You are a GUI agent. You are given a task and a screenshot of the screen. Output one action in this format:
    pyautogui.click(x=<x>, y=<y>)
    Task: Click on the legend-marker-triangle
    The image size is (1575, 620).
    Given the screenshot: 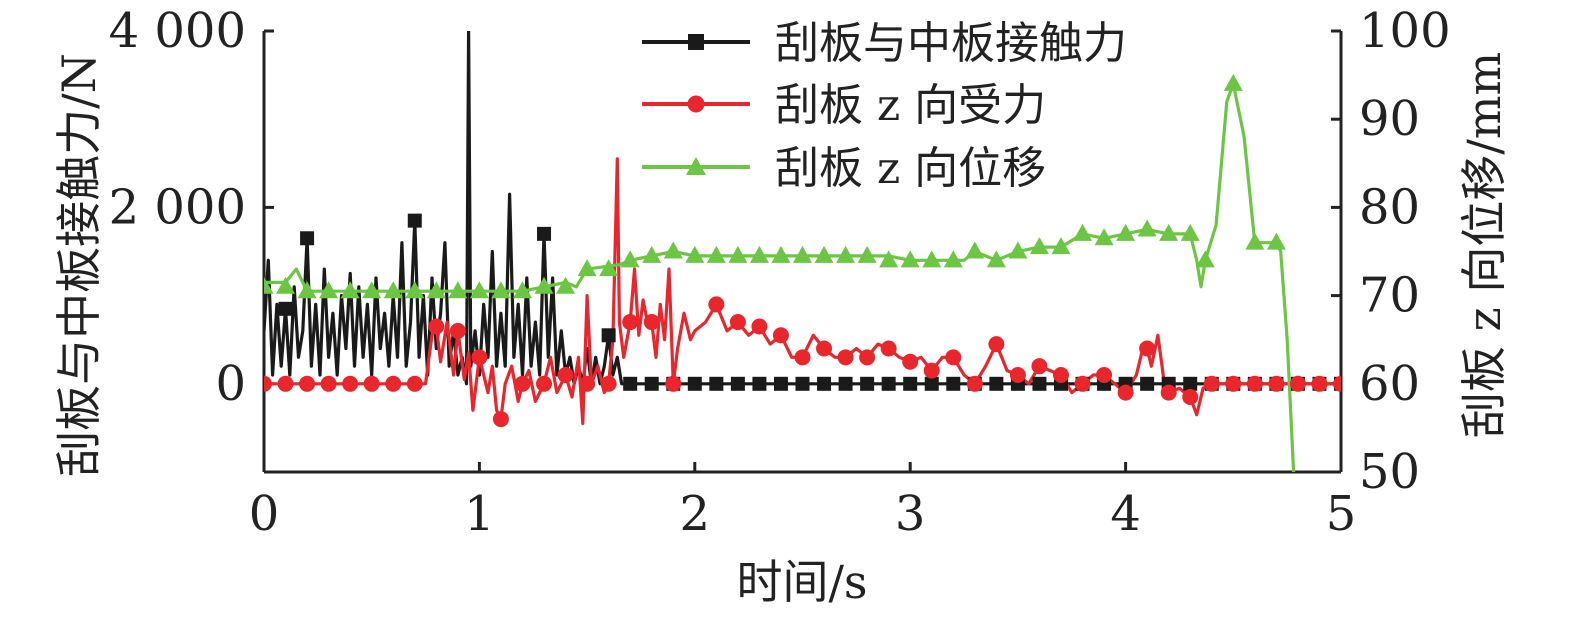 What is the action you would take?
    pyautogui.click(x=696, y=166)
    